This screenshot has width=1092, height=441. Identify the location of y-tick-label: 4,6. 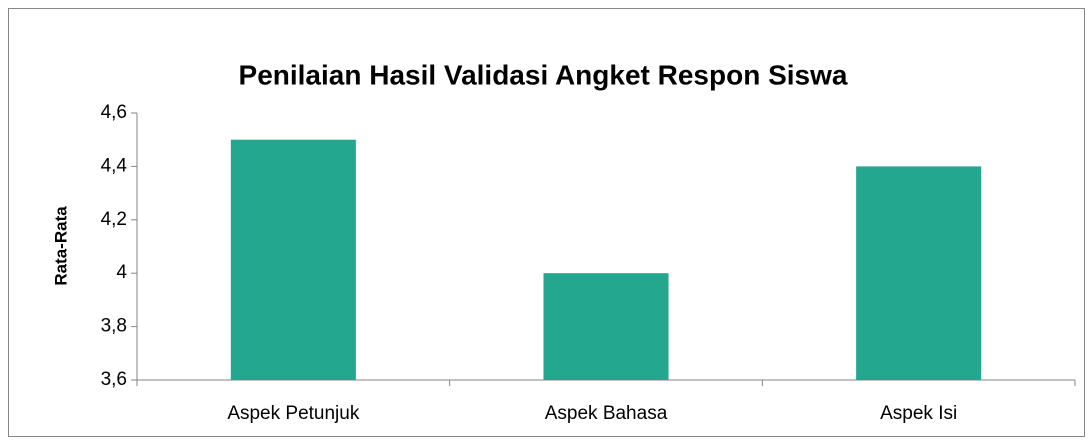
(114, 112).